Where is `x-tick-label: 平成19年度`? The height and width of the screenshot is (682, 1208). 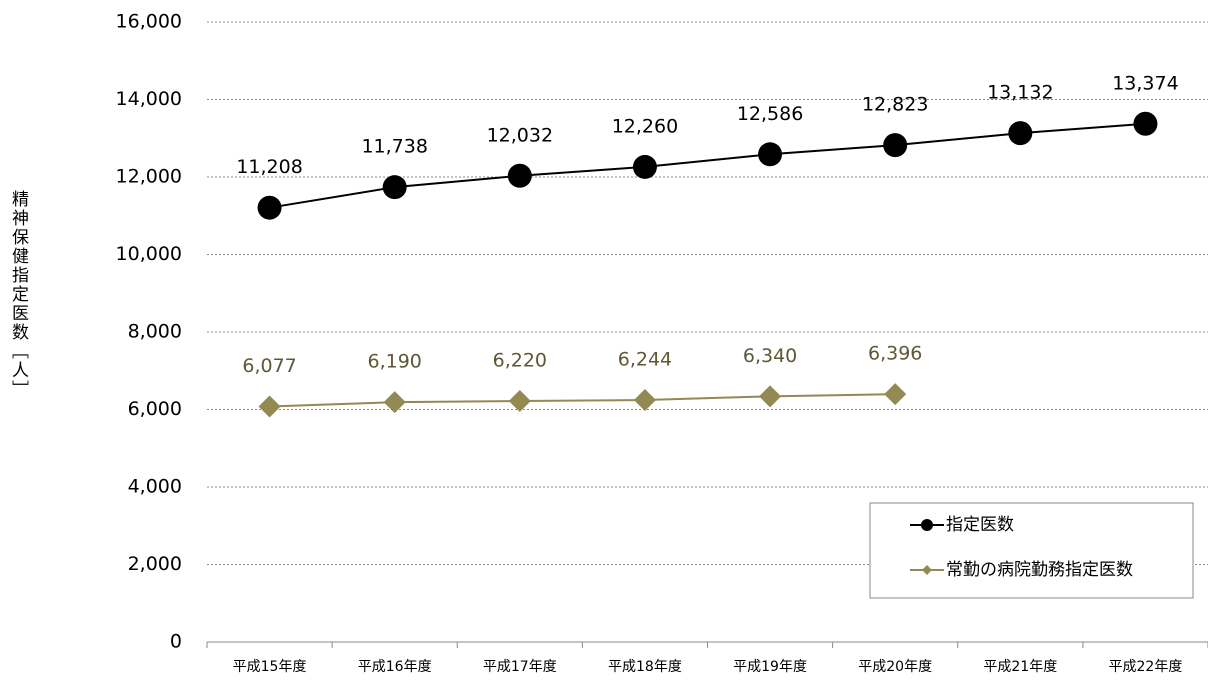 x-tick-label: 平成19年度 is located at coordinates (770, 667).